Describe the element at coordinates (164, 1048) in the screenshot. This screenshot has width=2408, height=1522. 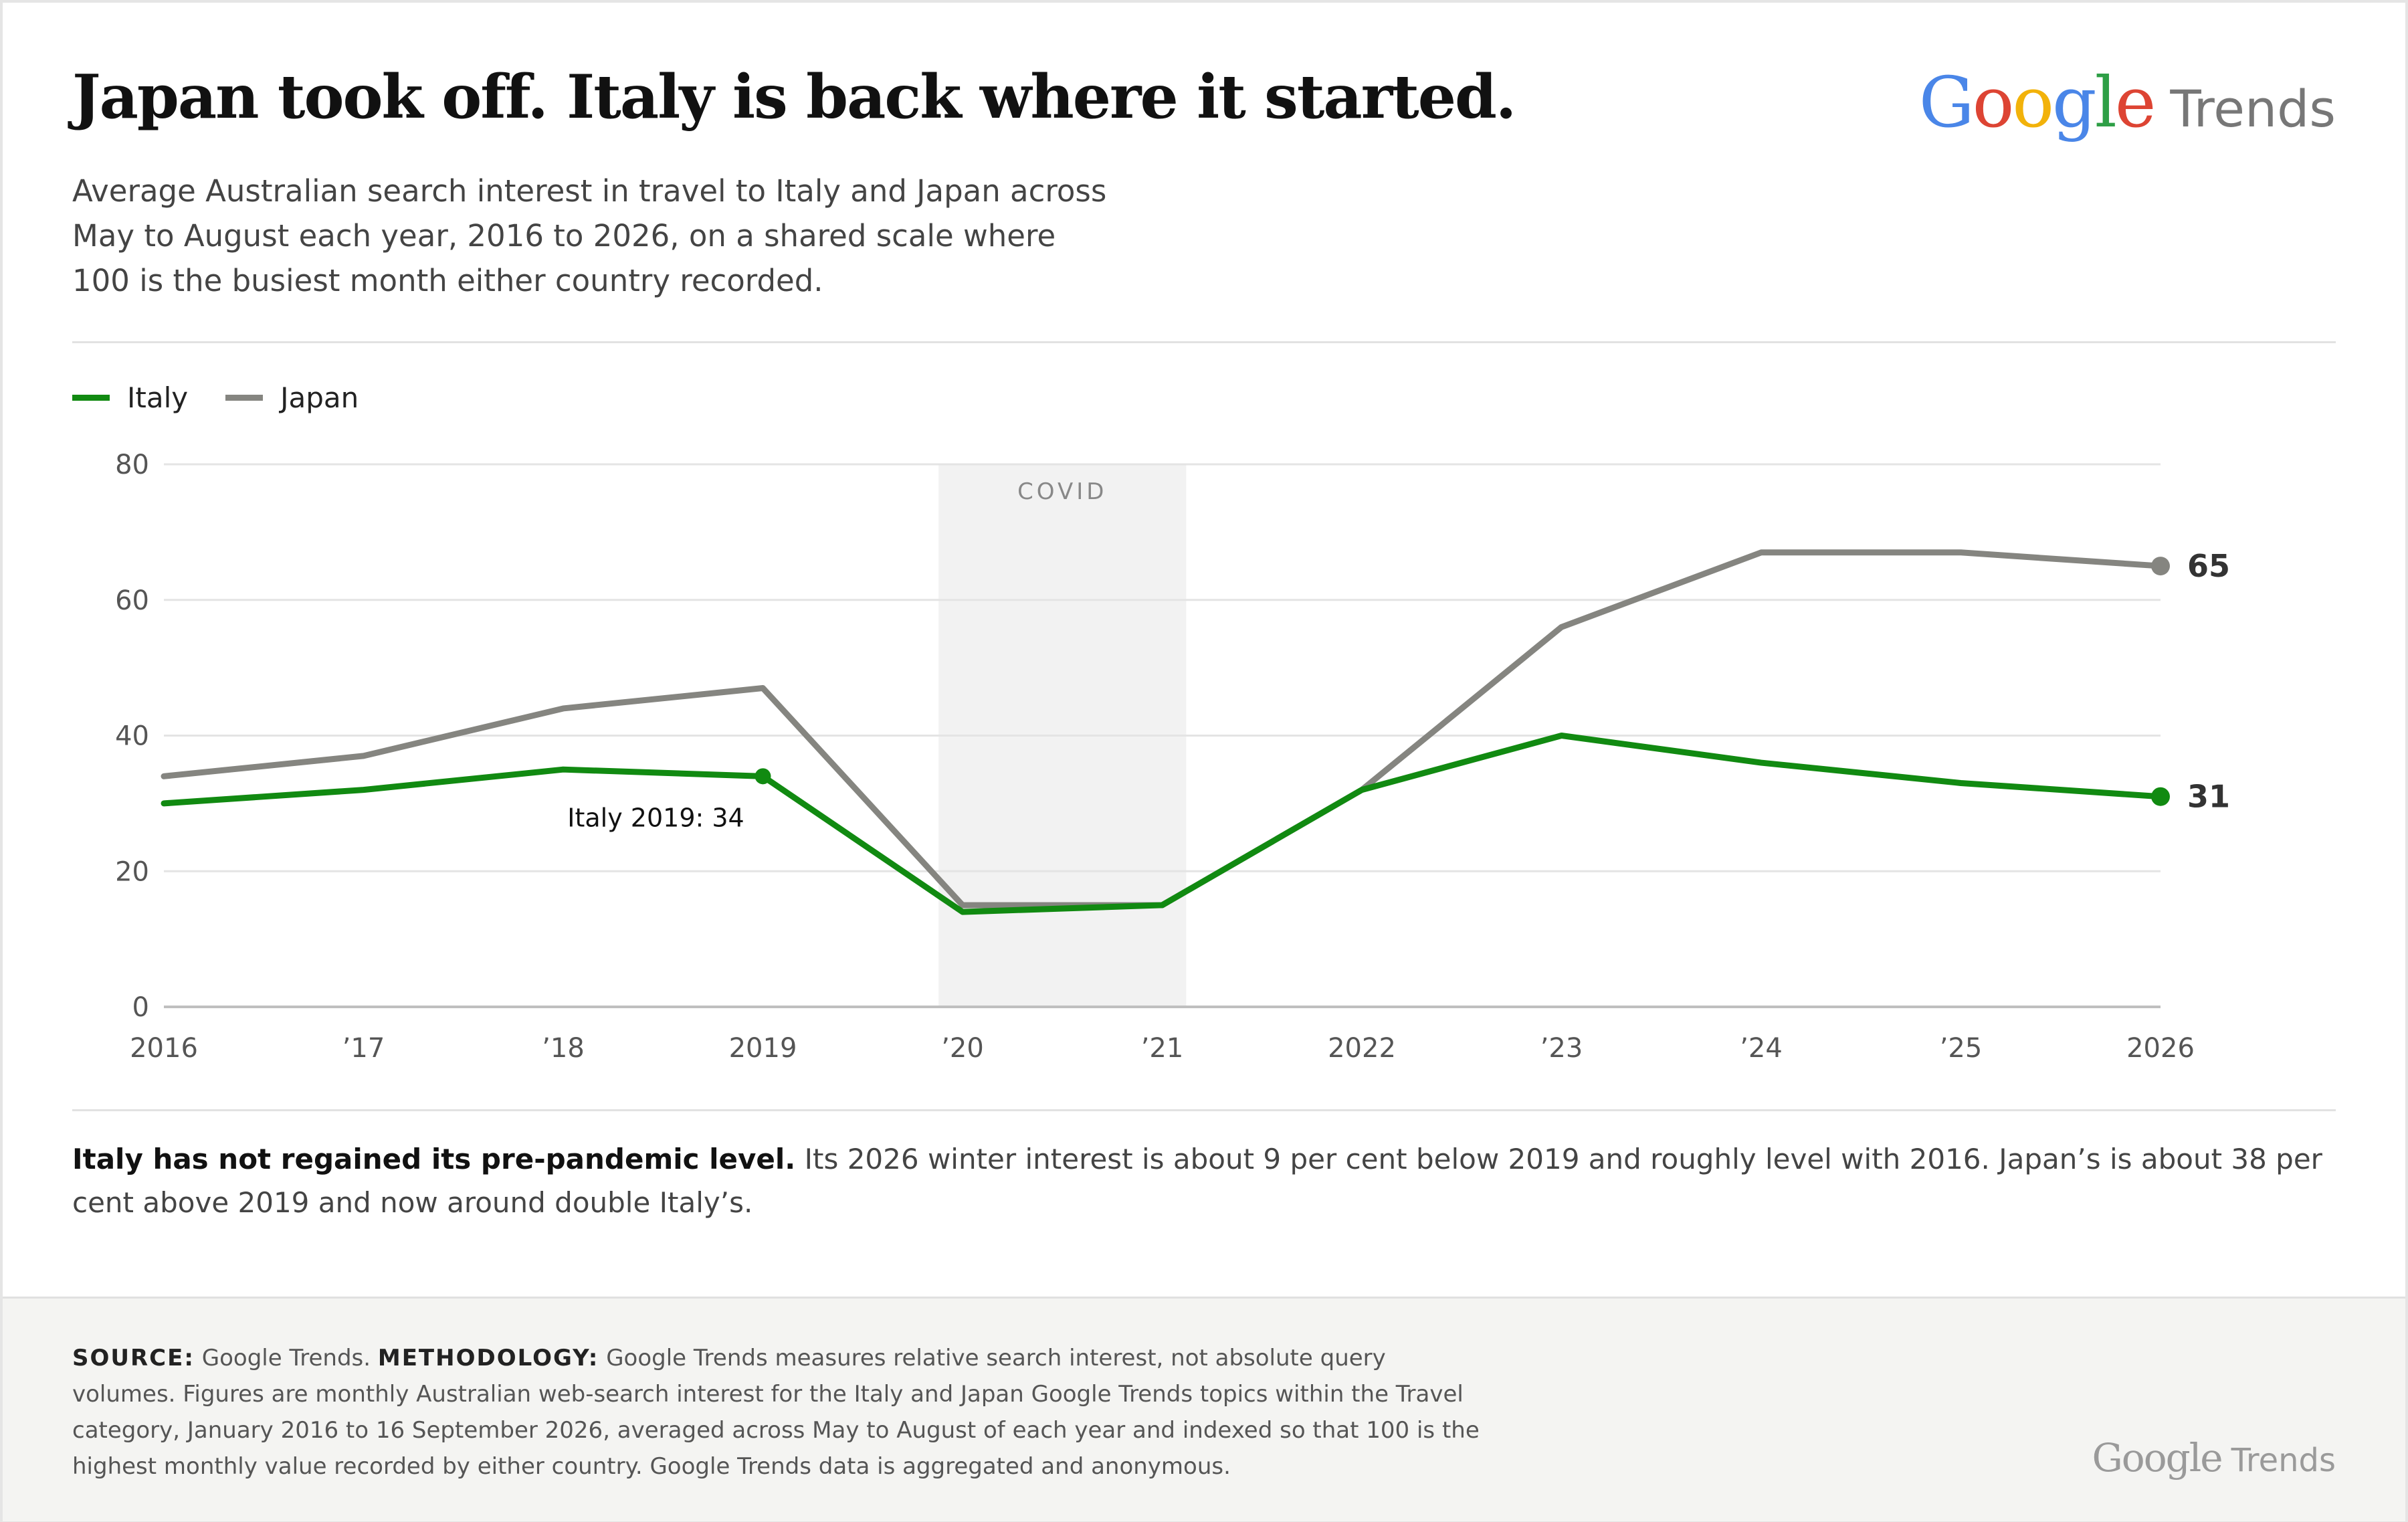
I see `x-tick-label: 2016` at that location.